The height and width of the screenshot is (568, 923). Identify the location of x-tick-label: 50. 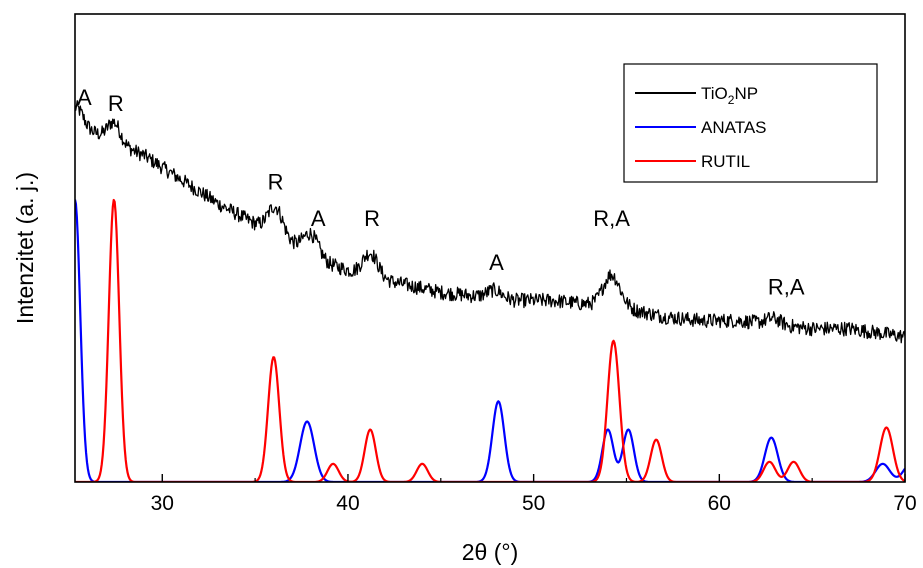
(533, 503).